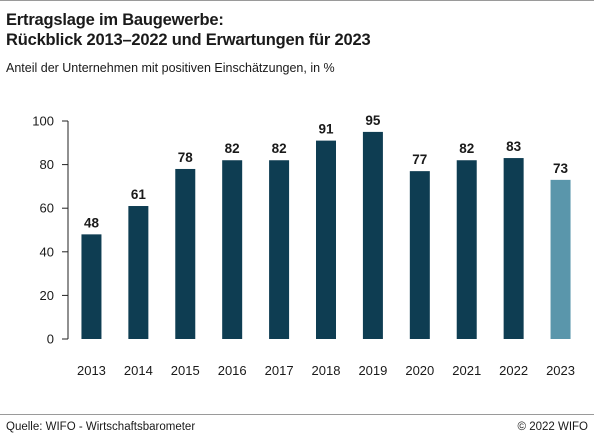  Describe the element at coordinates (326, 370) in the screenshot. I see `x-tick-label: 2018` at that location.